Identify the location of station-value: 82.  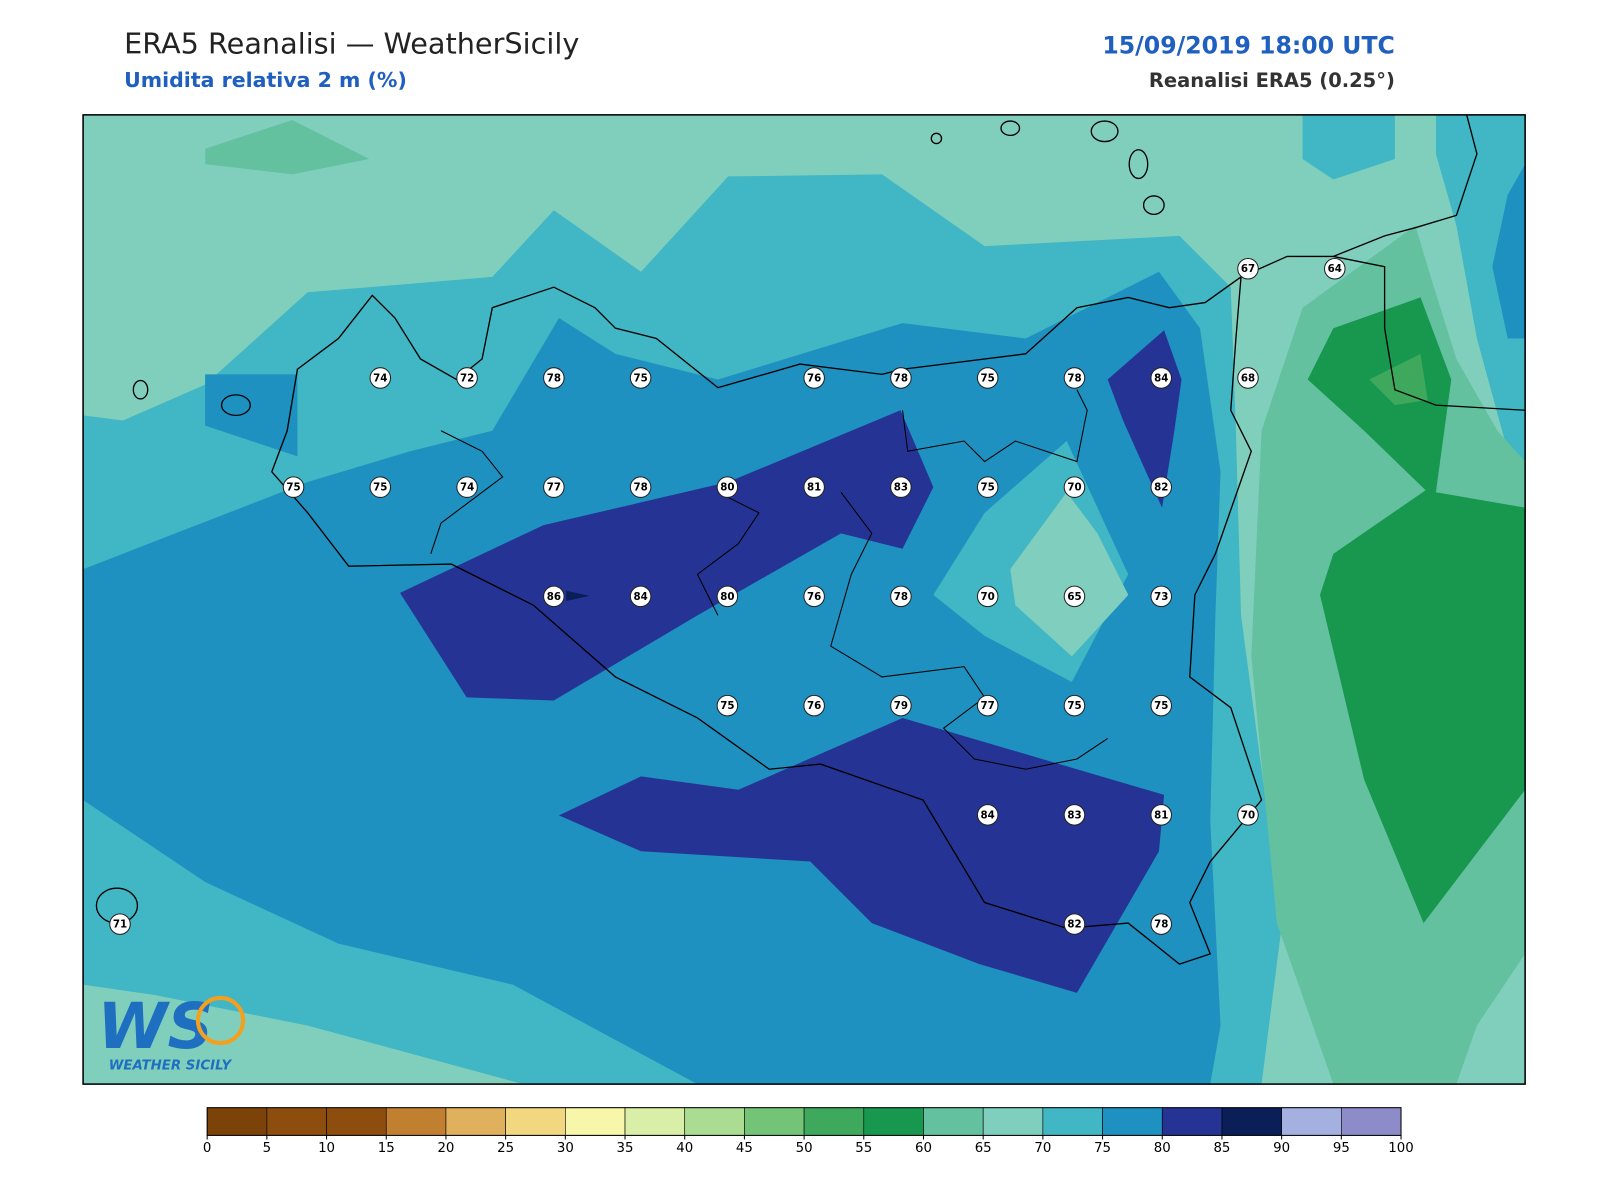
(1074, 925).